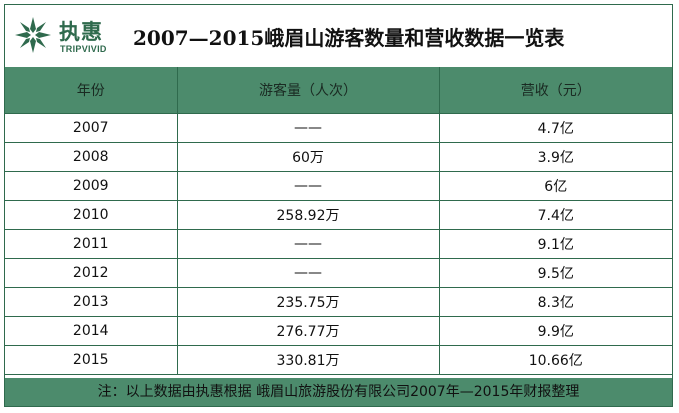  Describe the element at coordinates (33, 35) in the screenshot. I see `star-logo-icon` at that location.